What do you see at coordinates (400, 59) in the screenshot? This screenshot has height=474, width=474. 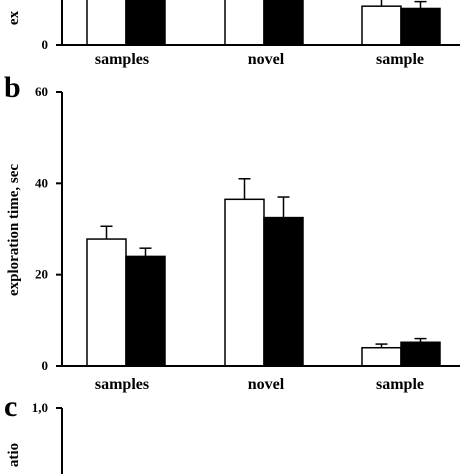 I see `panel-a-category-sample: sample` at bounding box center [400, 59].